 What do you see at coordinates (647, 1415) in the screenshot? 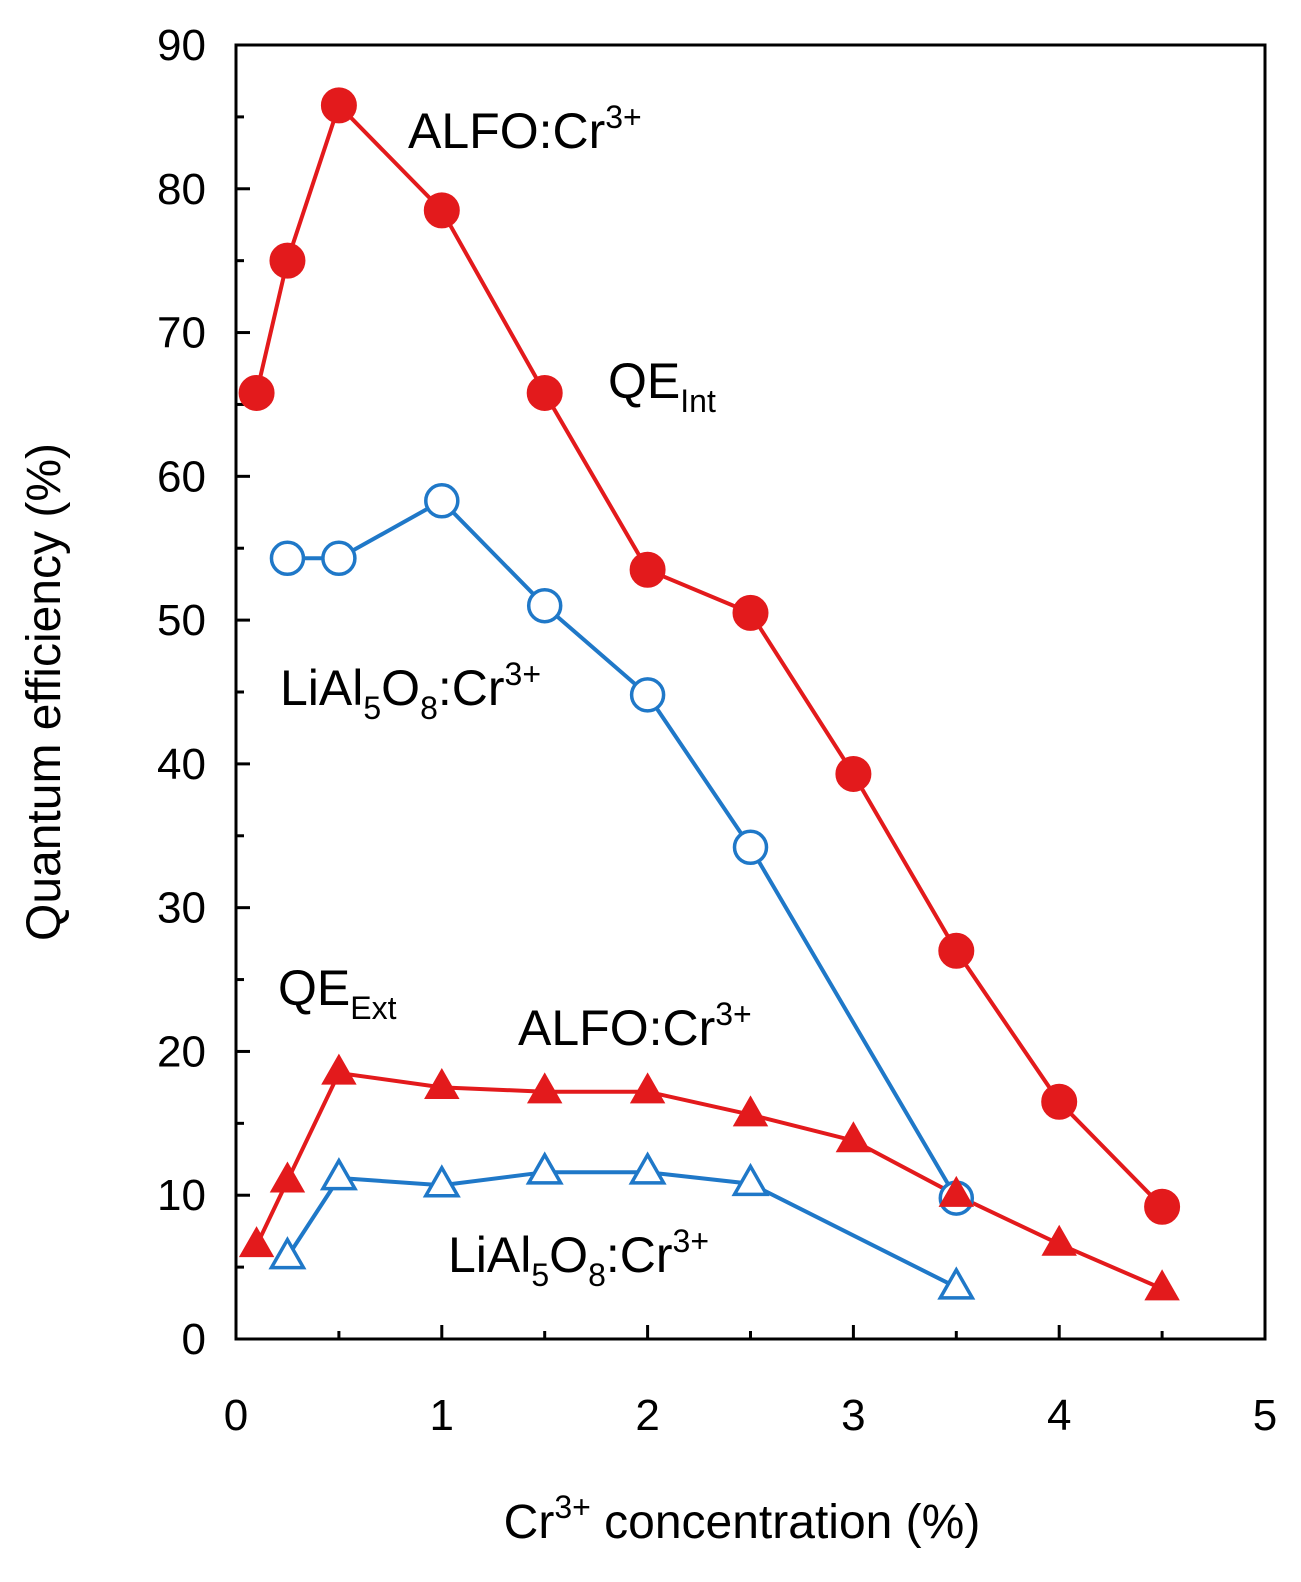
I see `x-tick-label: 2` at bounding box center [647, 1415].